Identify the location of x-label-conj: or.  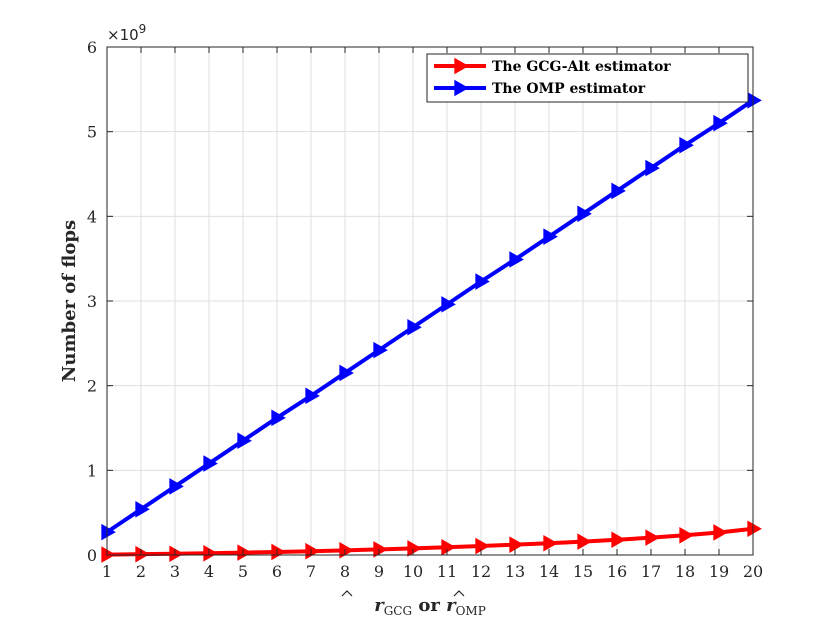
(429, 605).